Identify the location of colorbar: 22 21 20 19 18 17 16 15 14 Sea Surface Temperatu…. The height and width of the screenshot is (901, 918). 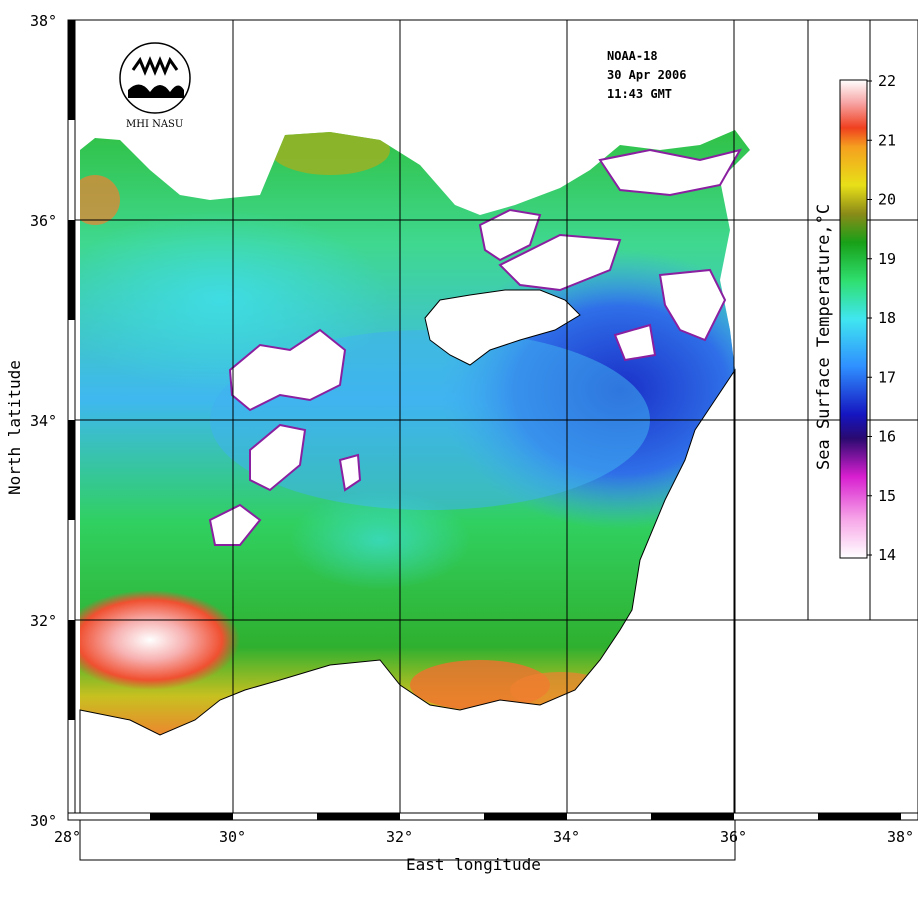
(855, 318).